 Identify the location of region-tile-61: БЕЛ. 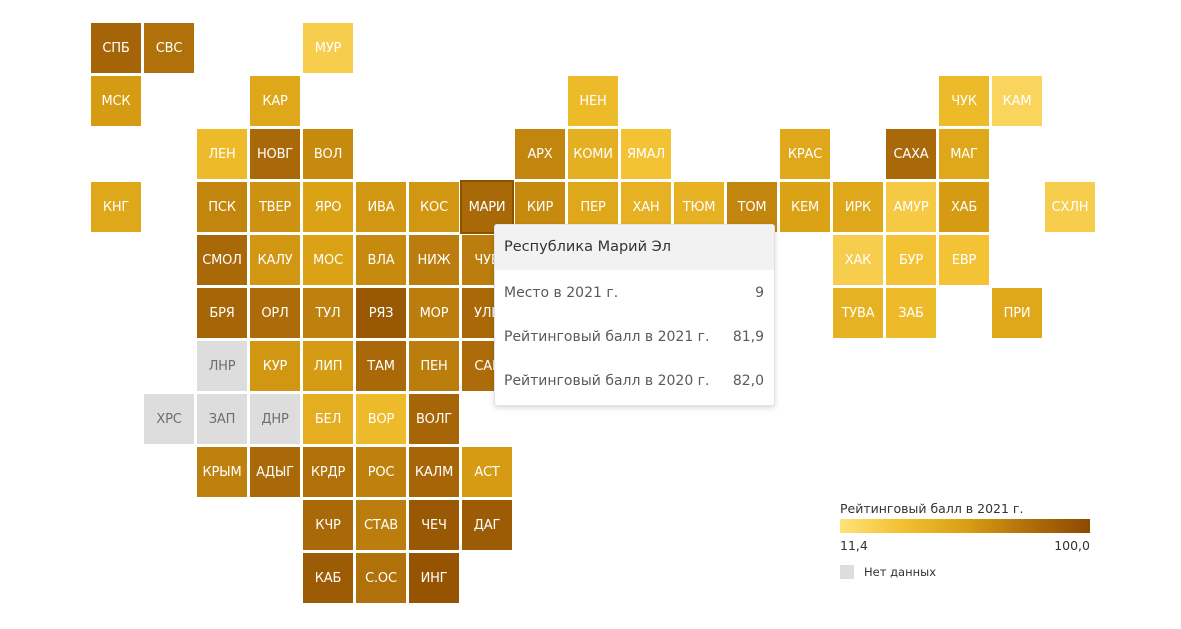
(328, 419).